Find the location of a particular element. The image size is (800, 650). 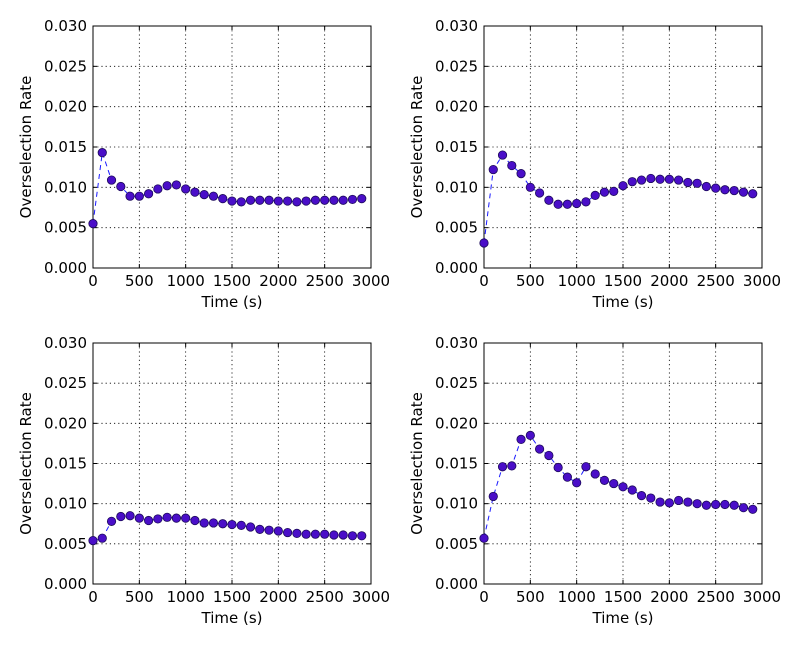

x-tick-label: 1500 is located at coordinates (232, 597).